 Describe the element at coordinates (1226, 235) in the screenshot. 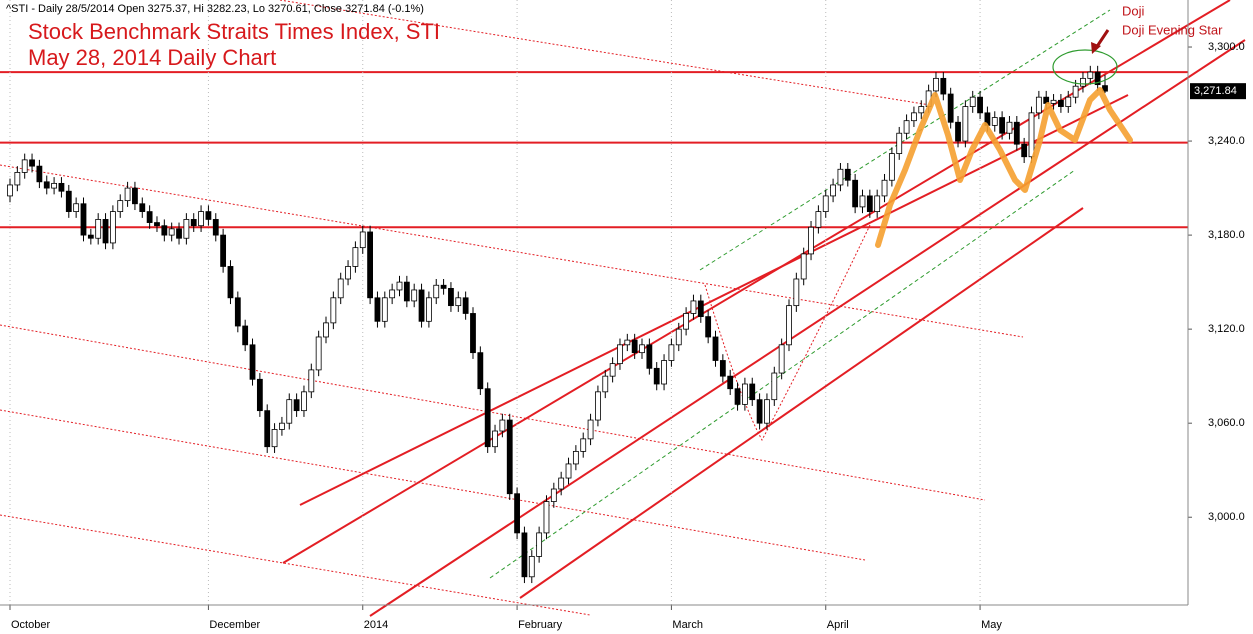

I see `y-tick-label: 3,180.0` at that location.